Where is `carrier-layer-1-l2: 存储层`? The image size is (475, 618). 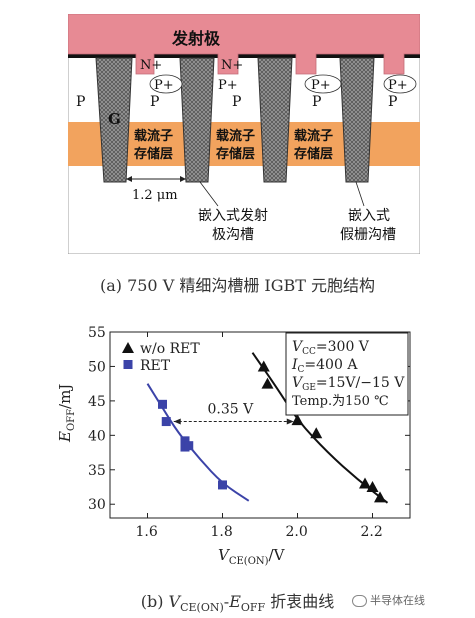 carrier-layer-1-l2: 存储层 is located at coordinates (153, 154).